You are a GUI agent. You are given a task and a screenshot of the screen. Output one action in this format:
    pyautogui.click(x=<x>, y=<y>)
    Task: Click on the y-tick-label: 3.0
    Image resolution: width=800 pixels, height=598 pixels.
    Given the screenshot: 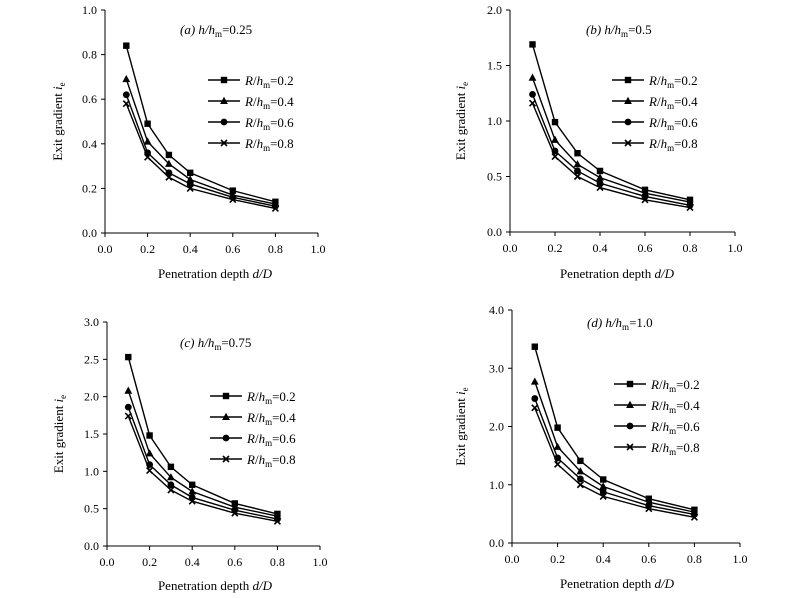 What is the action you would take?
    pyautogui.click(x=91, y=322)
    